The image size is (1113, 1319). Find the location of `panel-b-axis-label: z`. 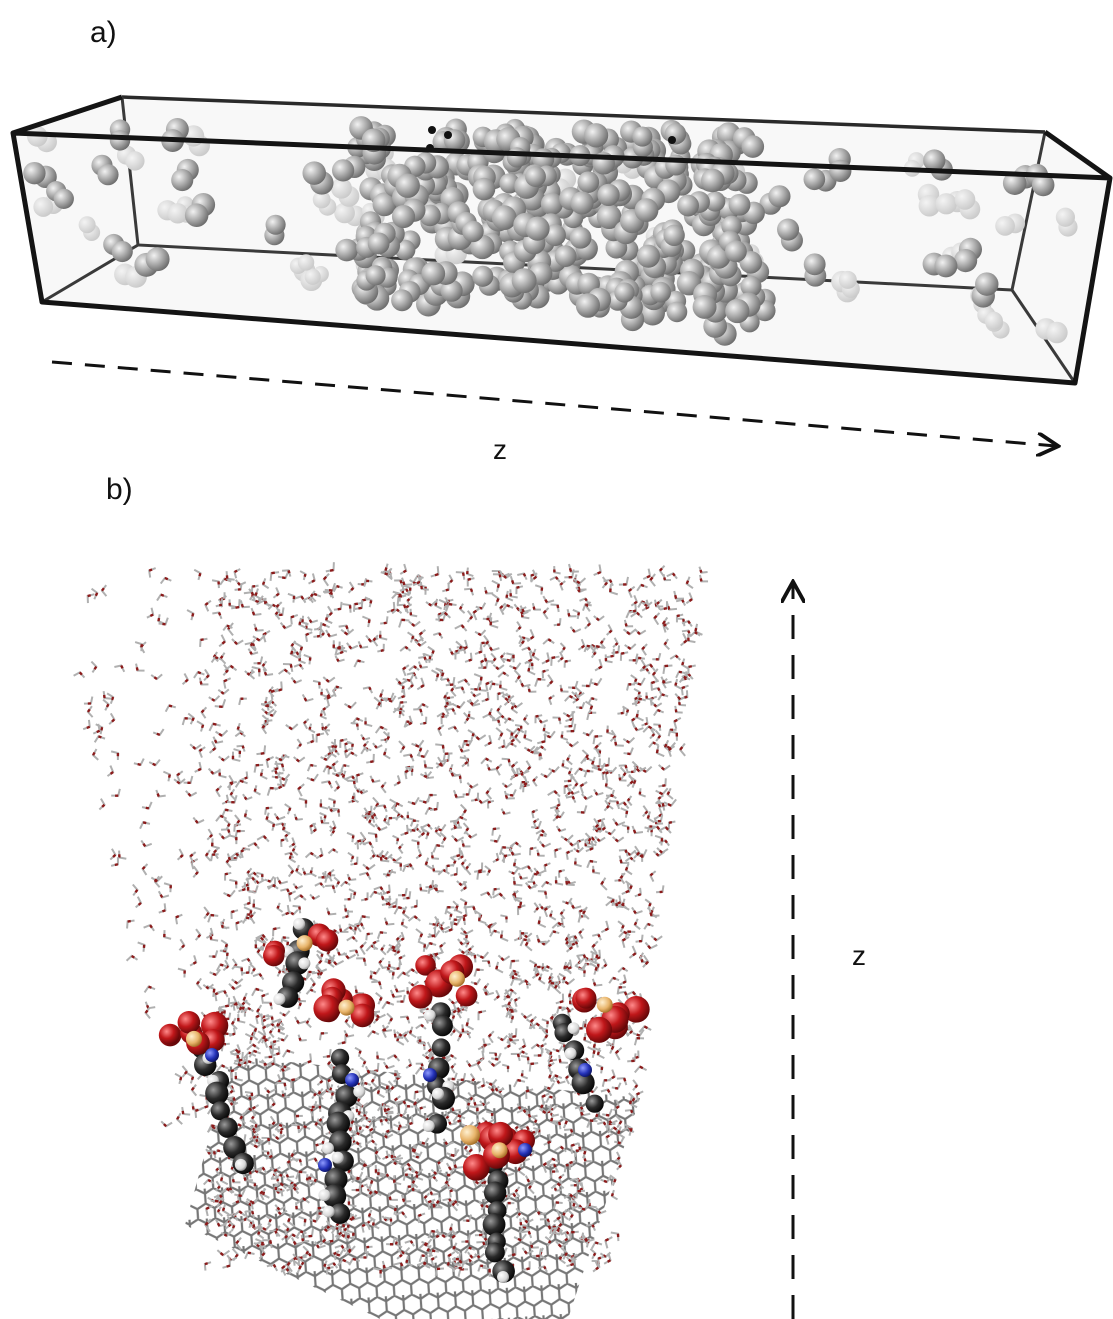

panel-b-axis-label: z is located at coordinates (859, 955).